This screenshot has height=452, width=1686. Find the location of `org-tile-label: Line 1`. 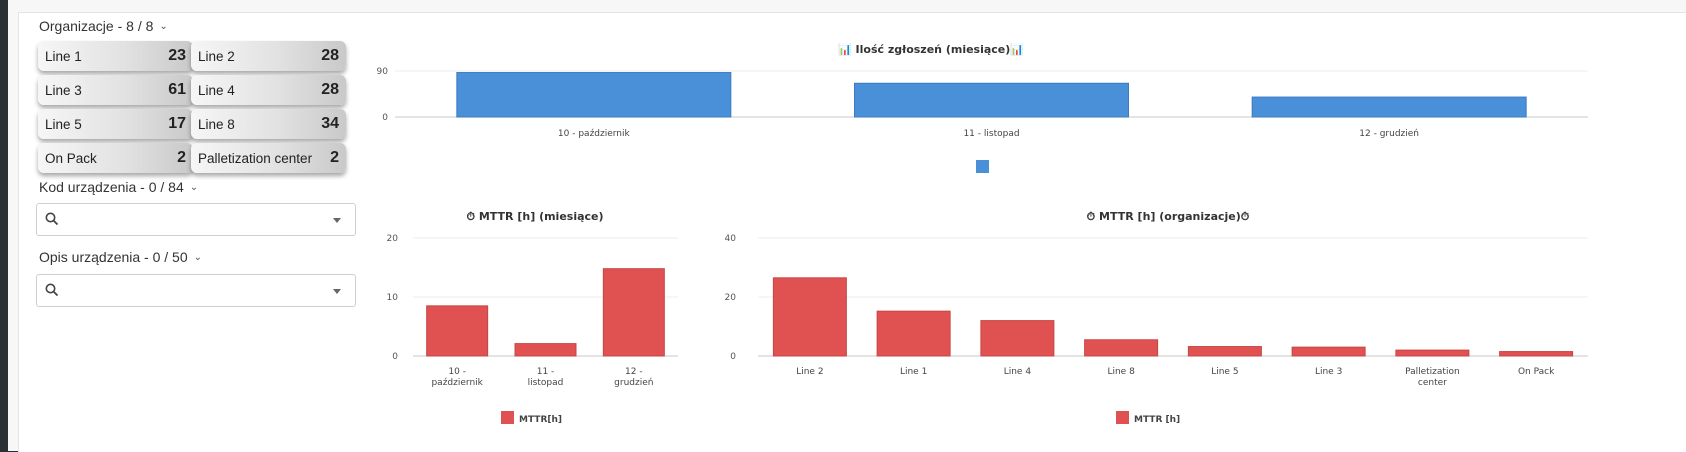

org-tile-label: Line 1 is located at coordinates (63, 56).